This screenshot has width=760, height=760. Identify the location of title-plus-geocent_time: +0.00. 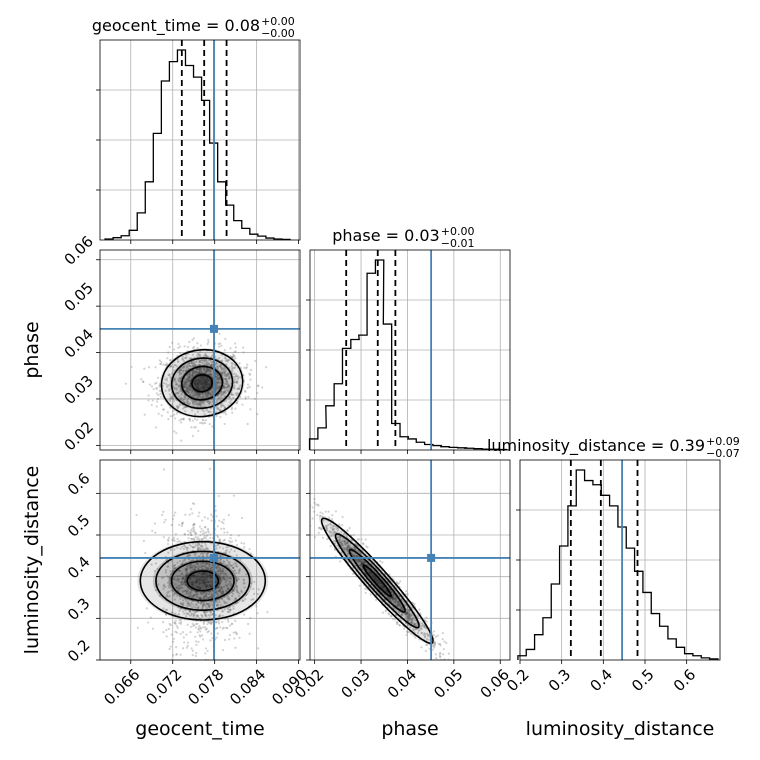
(278, 21).